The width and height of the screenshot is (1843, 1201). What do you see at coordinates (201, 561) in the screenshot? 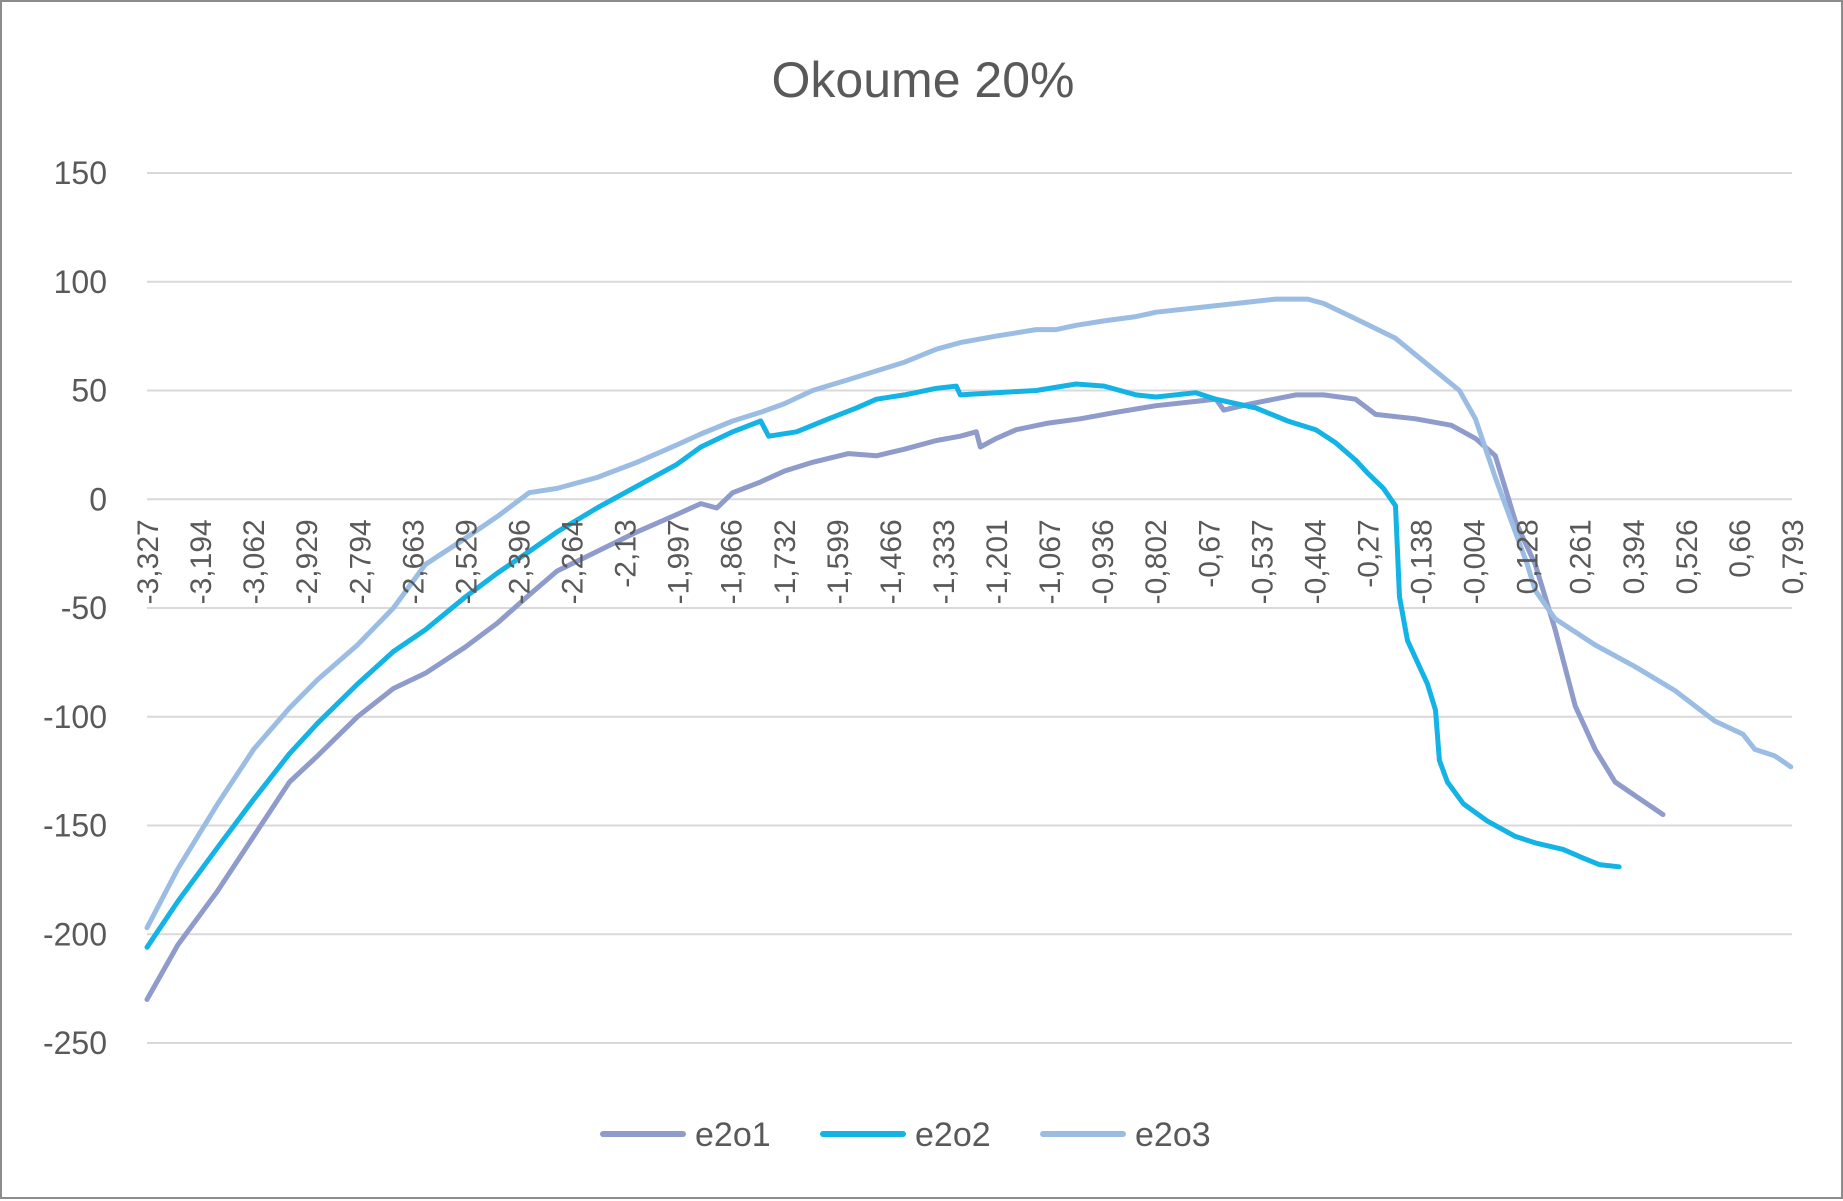
I see `x-tick-label: -3,194` at bounding box center [201, 561].